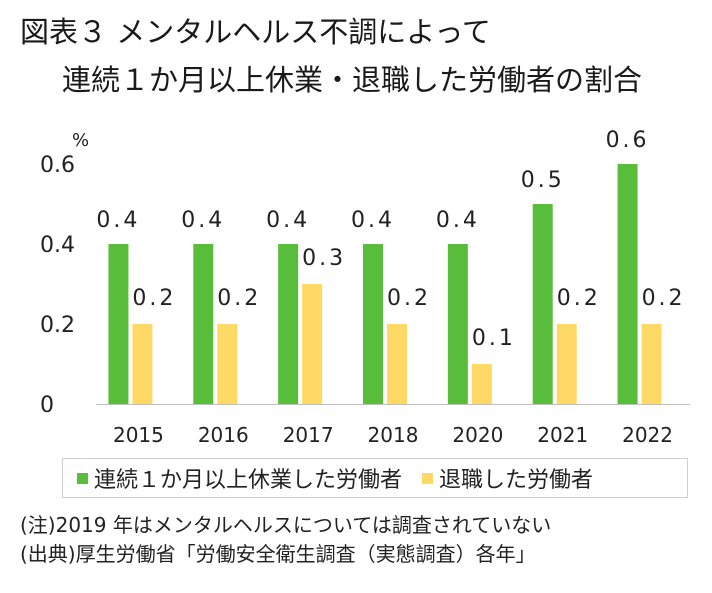 The width and height of the screenshot is (712, 593). I want to click on x-tick-label: 2021, so click(562, 435).